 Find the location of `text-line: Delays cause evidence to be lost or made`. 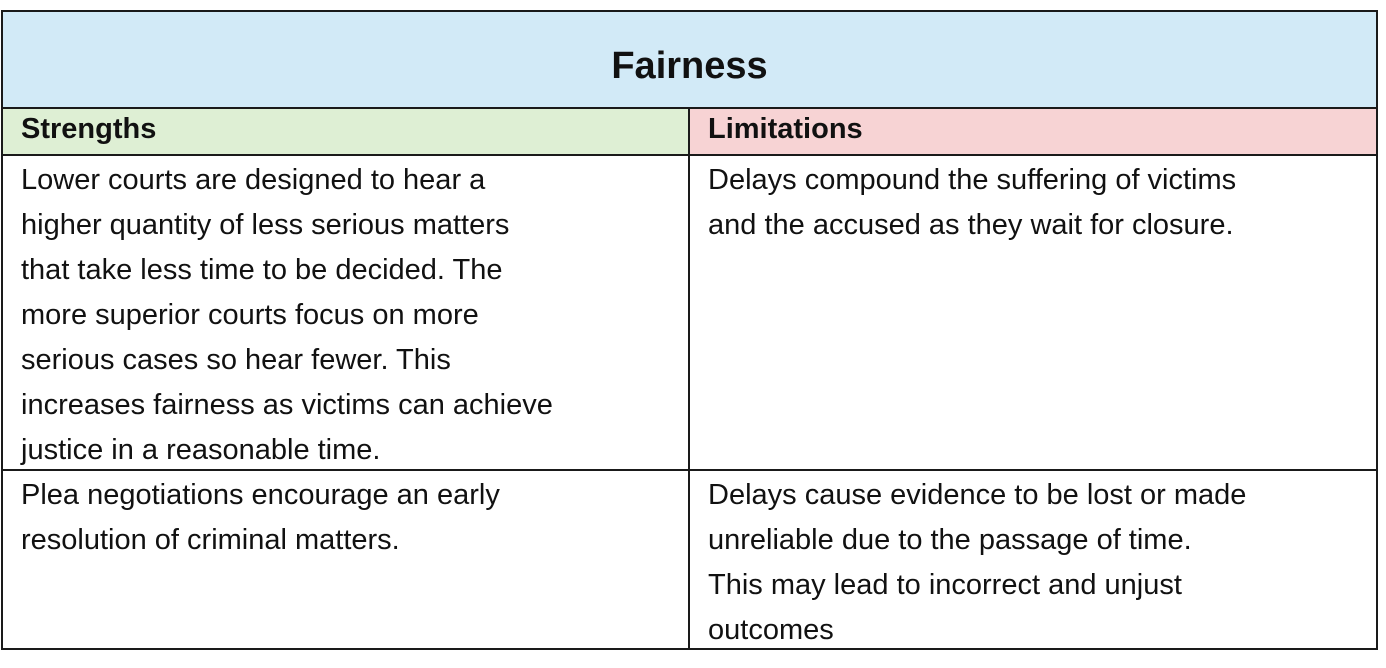

text-line: Delays cause evidence to be lost or made is located at coordinates (977, 495).